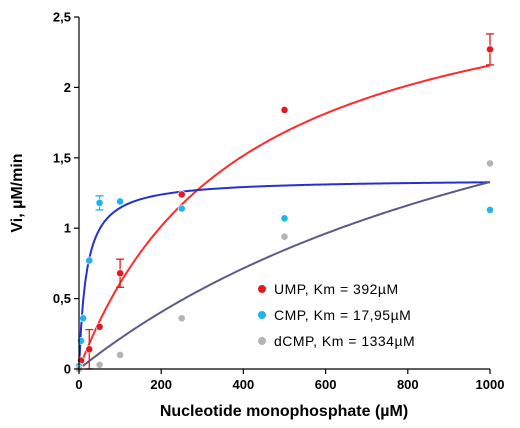 The image size is (520, 428). Describe the element at coordinates (284, 411) in the screenshot. I see `x-axis-title: Nucleotide monophosphate (µM)` at that location.